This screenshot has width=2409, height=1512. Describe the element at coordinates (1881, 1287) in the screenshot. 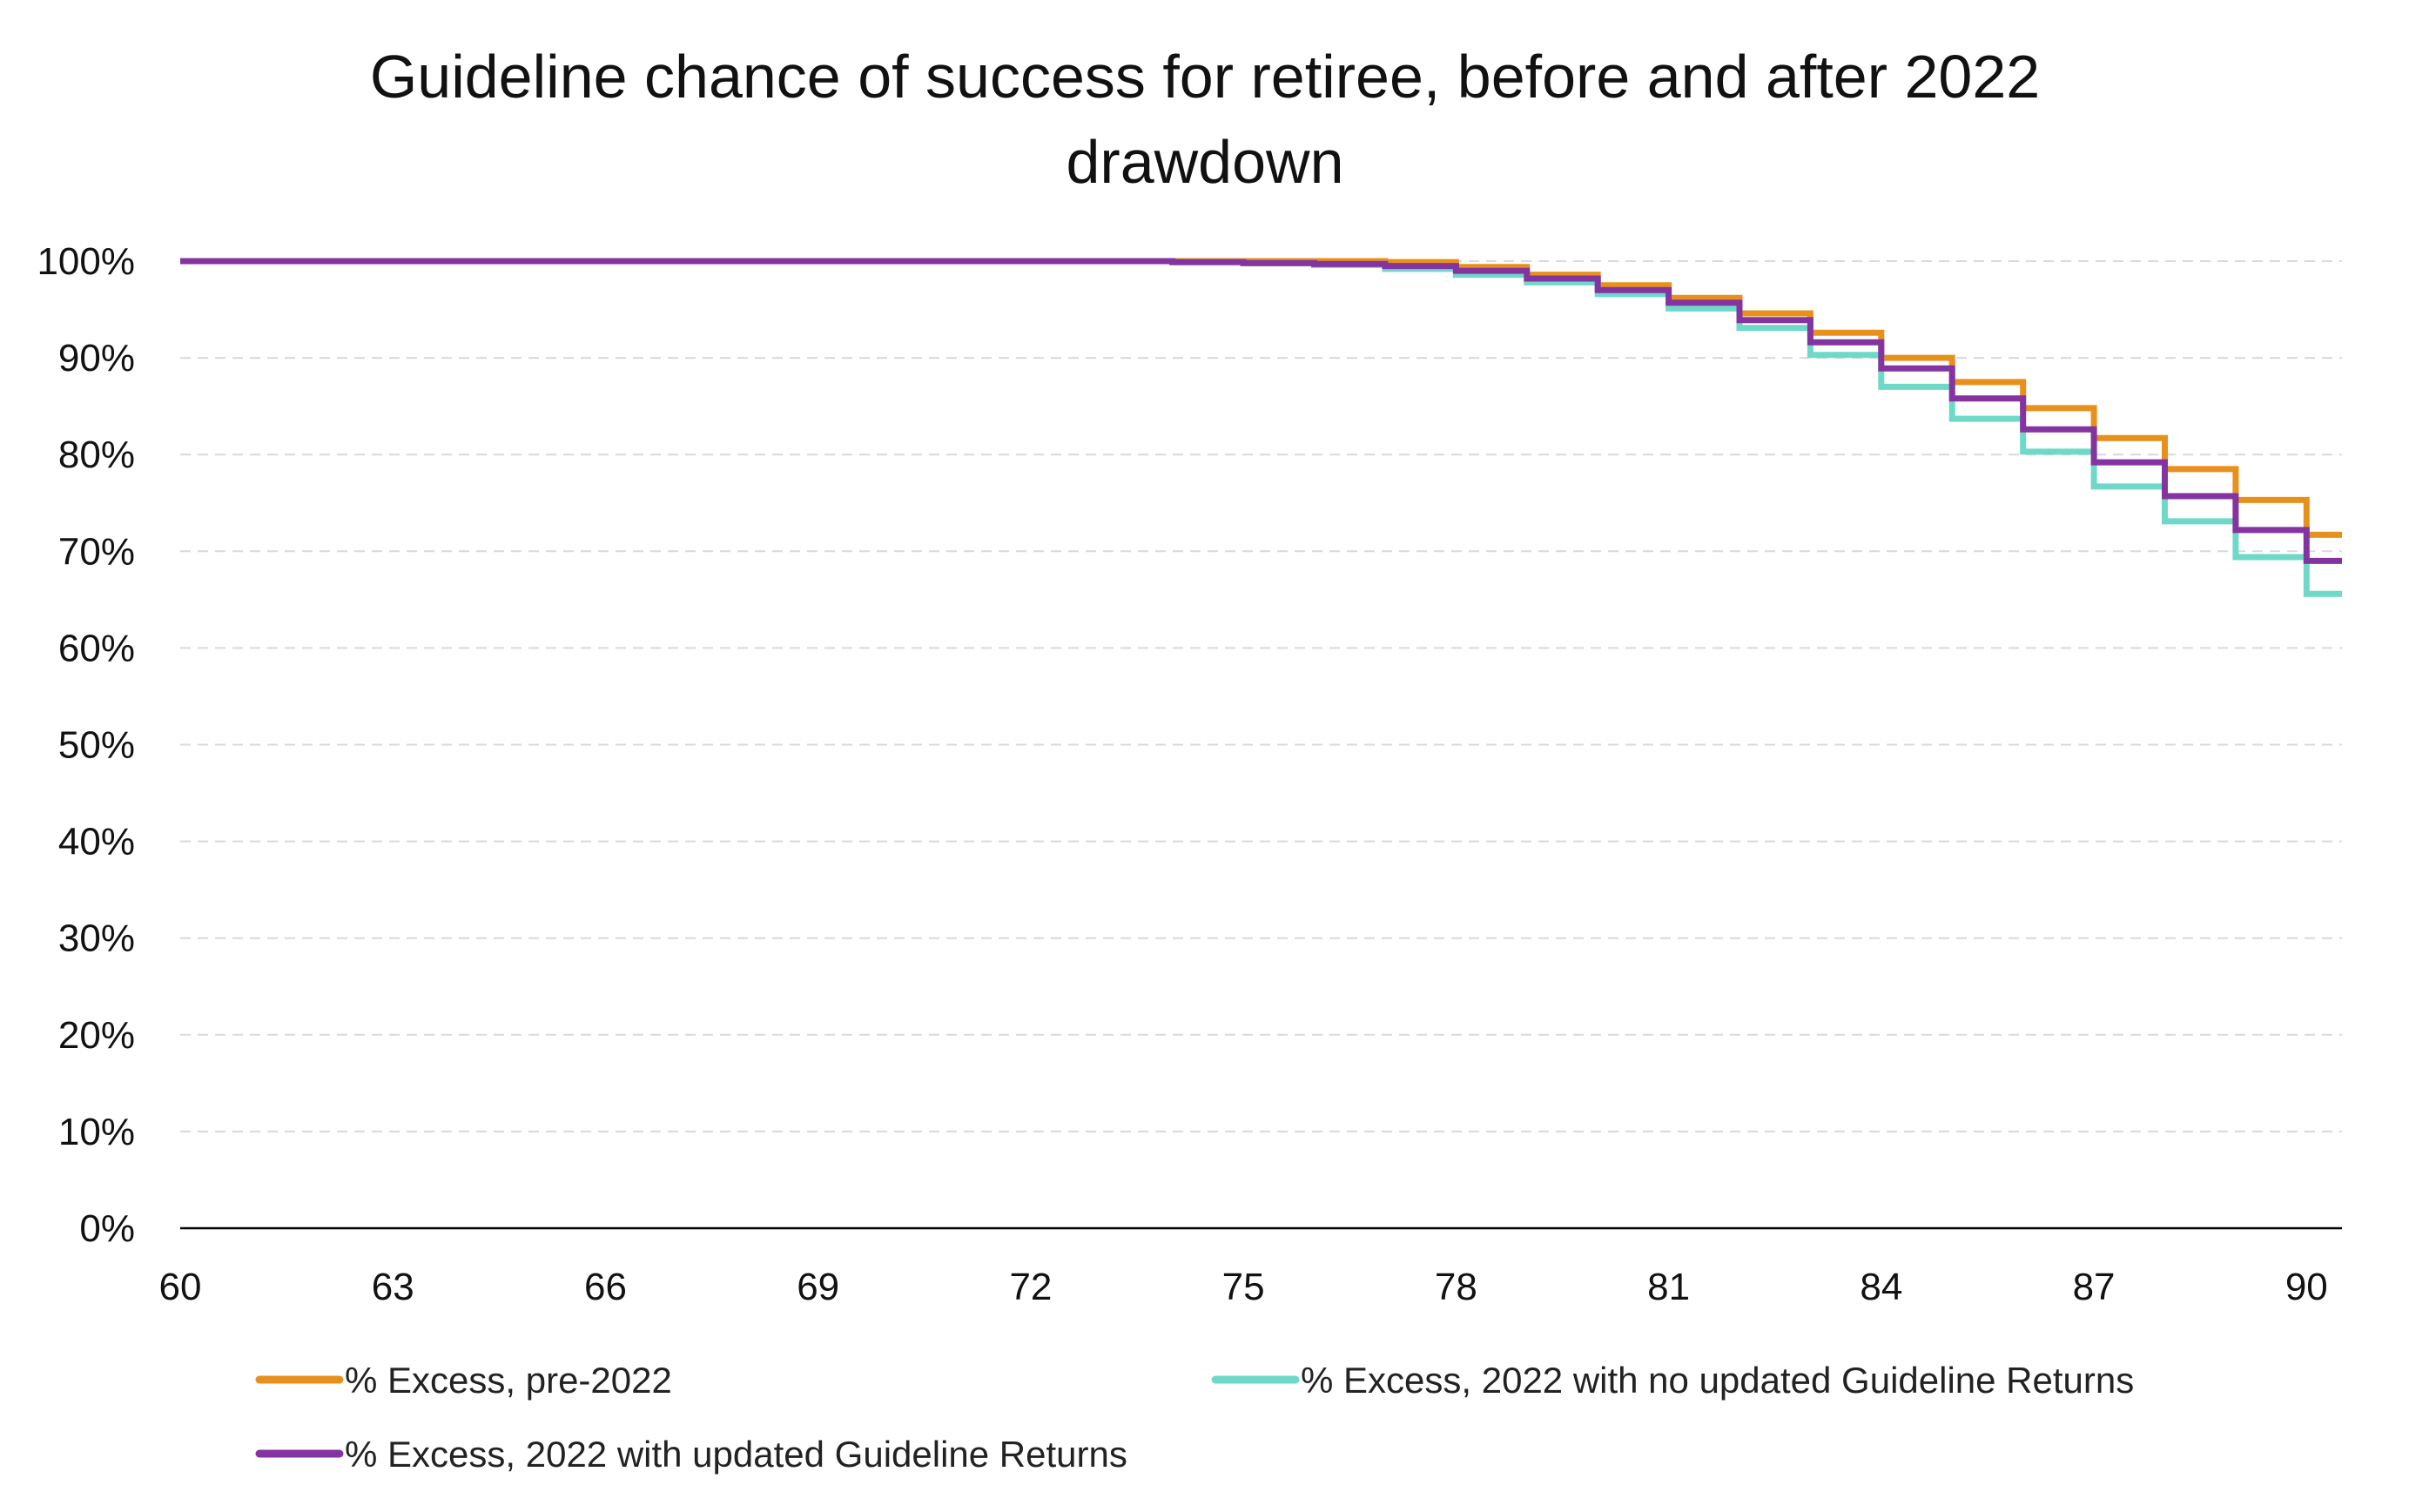

I see `x-tick-label: 84` at that location.